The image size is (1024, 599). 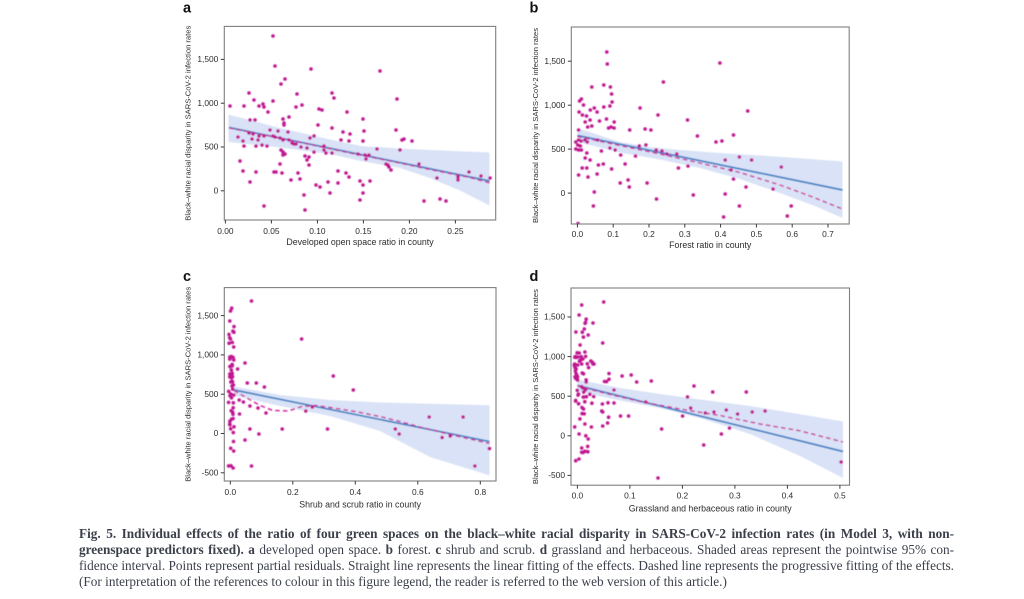 What do you see at coordinates (317, 231) in the screenshot?
I see `svg-text: 0.10` at bounding box center [317, 231].